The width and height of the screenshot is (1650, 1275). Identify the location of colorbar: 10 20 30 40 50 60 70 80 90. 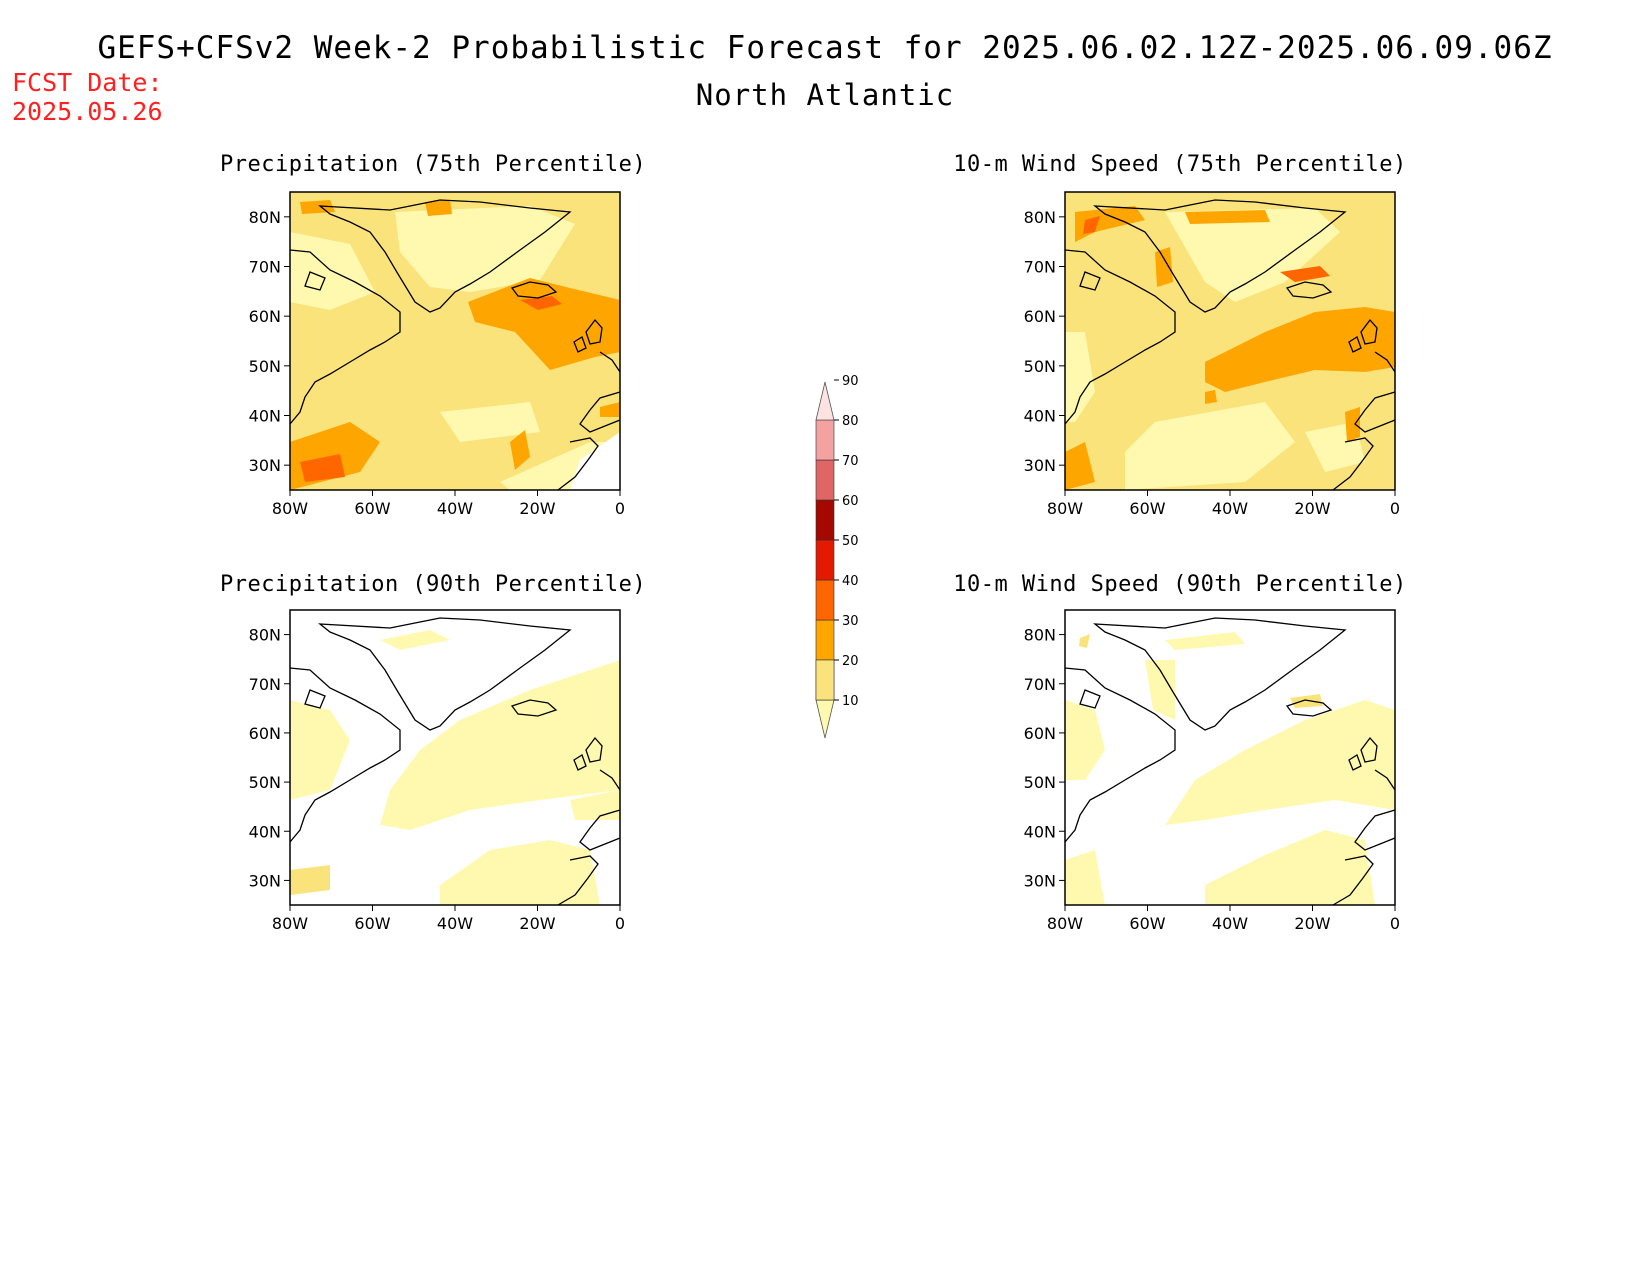
(837, 556).